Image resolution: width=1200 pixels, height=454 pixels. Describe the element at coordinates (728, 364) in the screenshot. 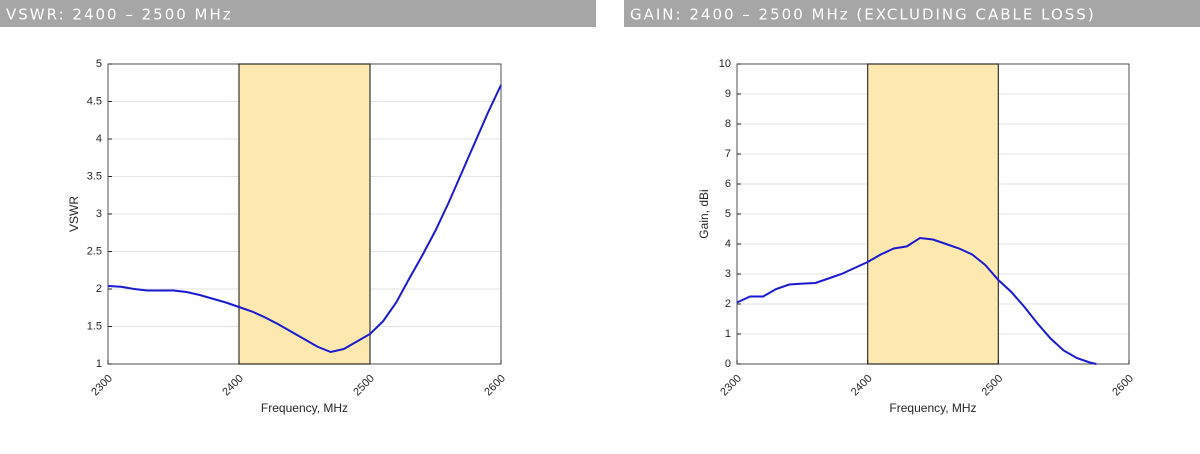

I see `y-tick-label: 0` at that location.